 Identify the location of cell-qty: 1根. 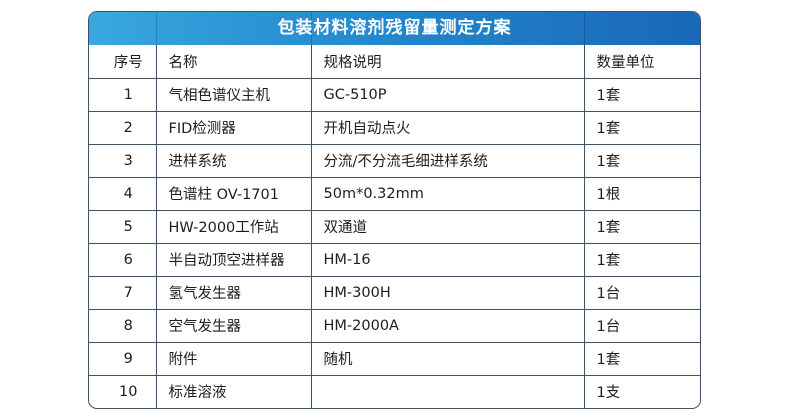
(641, 193).